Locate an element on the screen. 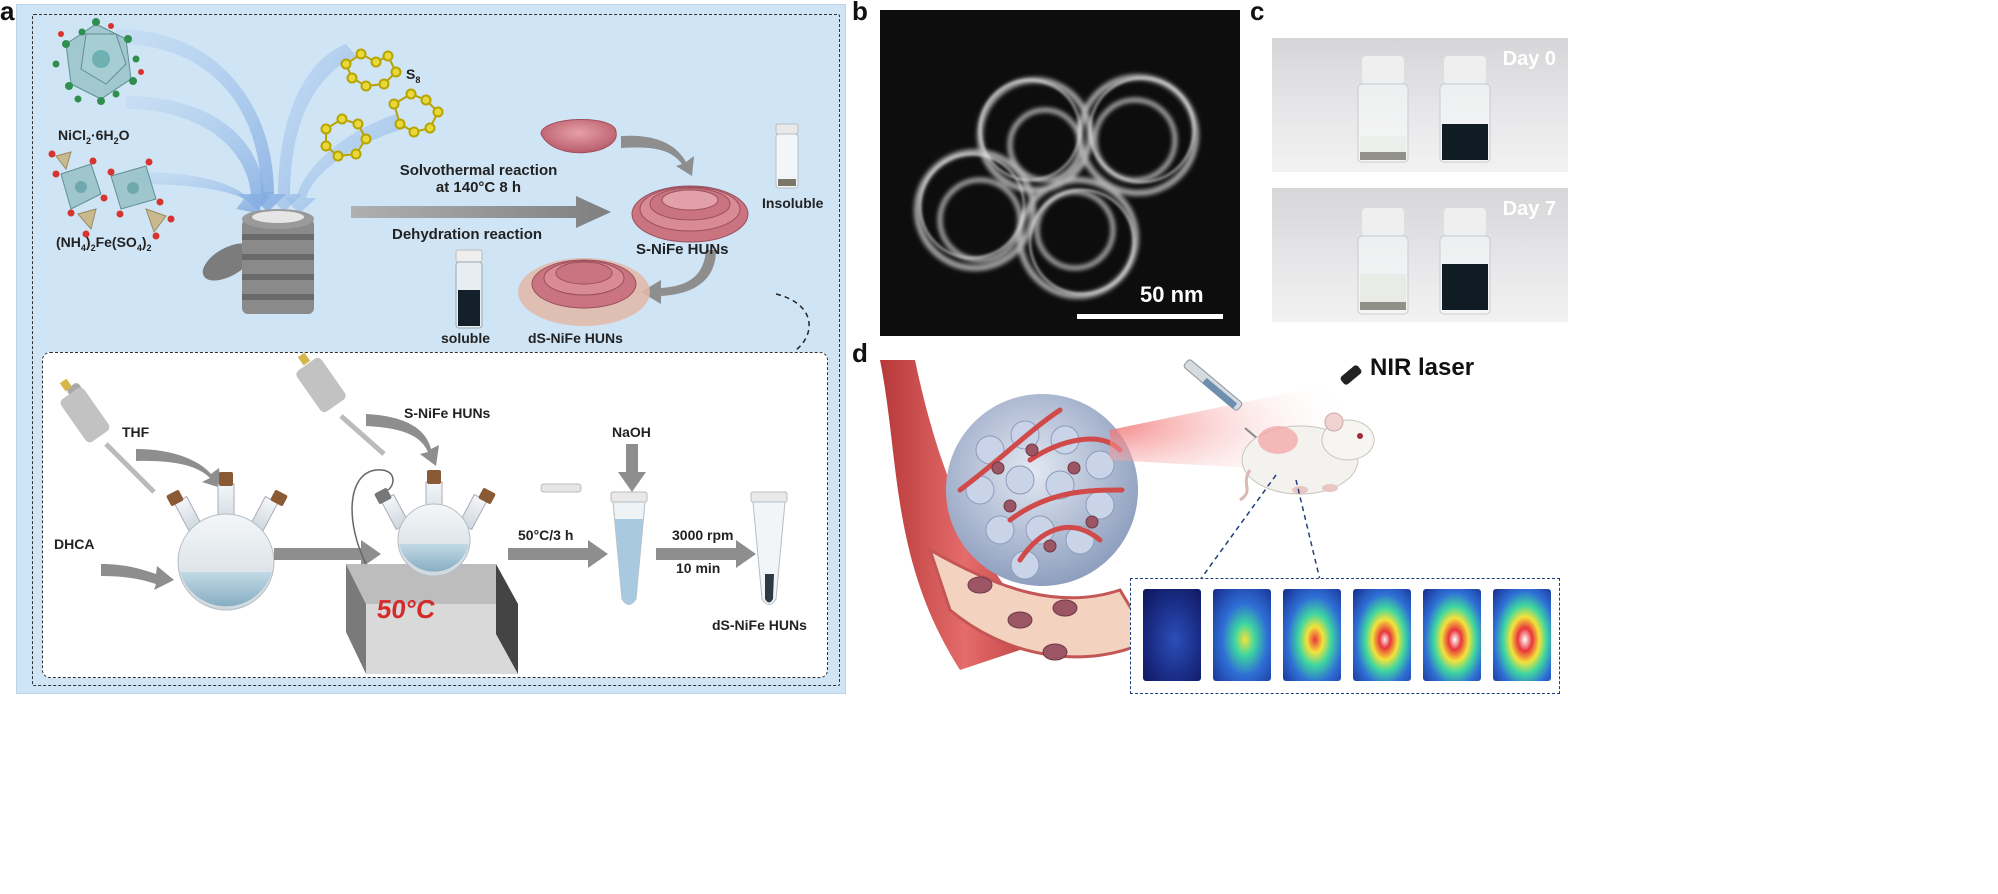 The height and width of the screenshot is (894, 1998). curved-arrow-to-s-nife is located at coordinates (657, 155).